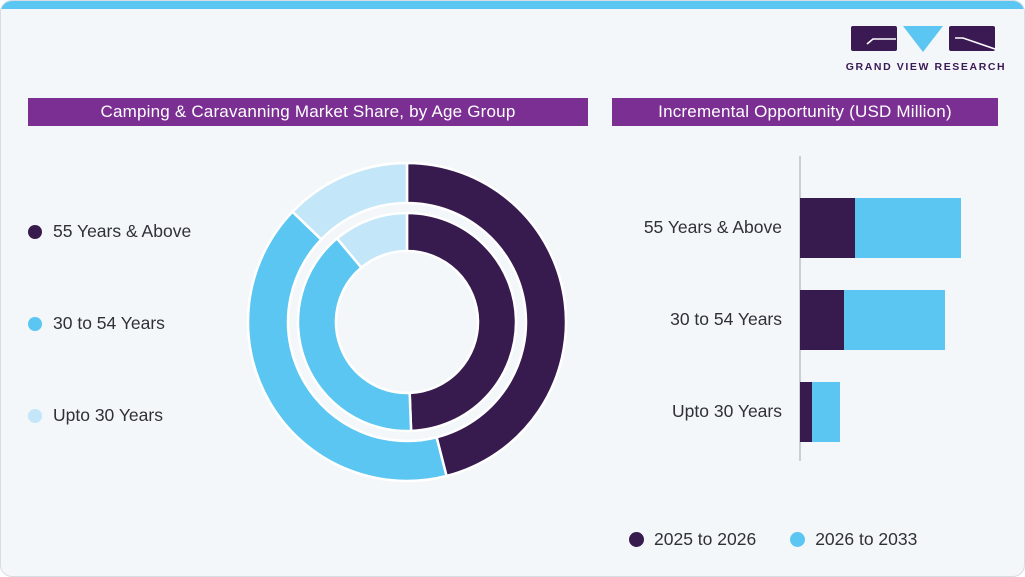  Describe the element at coordinates (727, 411) in the screenshot. I see `bar-category-label: Upto 30 Years` at that location.